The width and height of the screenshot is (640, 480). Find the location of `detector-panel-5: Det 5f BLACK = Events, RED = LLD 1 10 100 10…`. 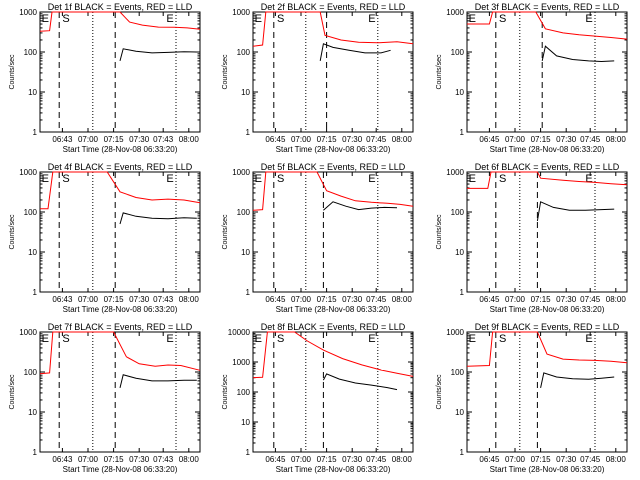

detector-panel-5: Det 5f BLACK = Events, RED = LLD 1 10 100 10… is located at coordinates (318, 238).